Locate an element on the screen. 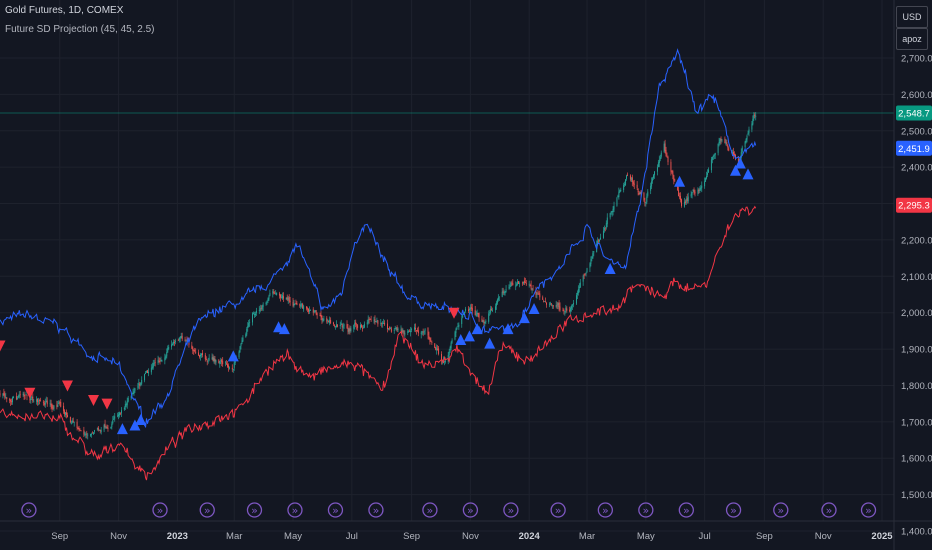 This screenshot has height=550, width=932. currency-button: USD is located at coordinates (912, 17).